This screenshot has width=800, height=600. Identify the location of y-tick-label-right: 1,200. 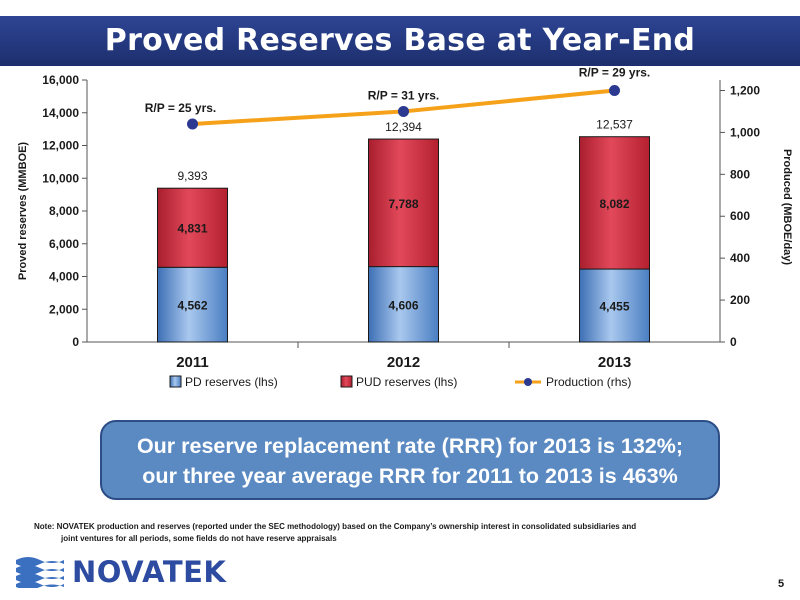
(745, 90).